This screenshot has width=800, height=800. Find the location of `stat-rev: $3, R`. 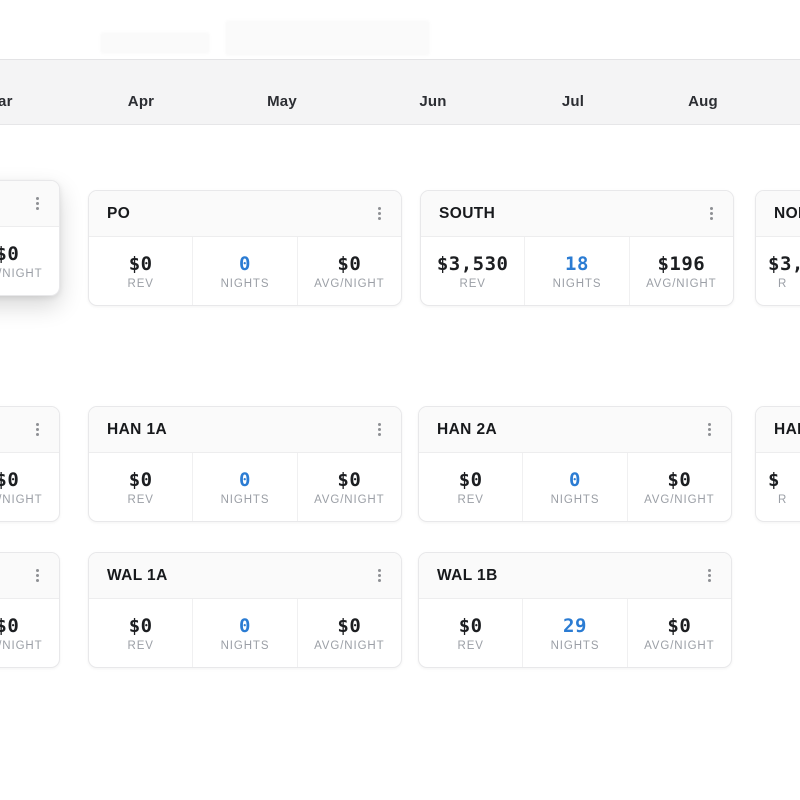

stat-rev: $3, R is located at coordinates (778, 271).